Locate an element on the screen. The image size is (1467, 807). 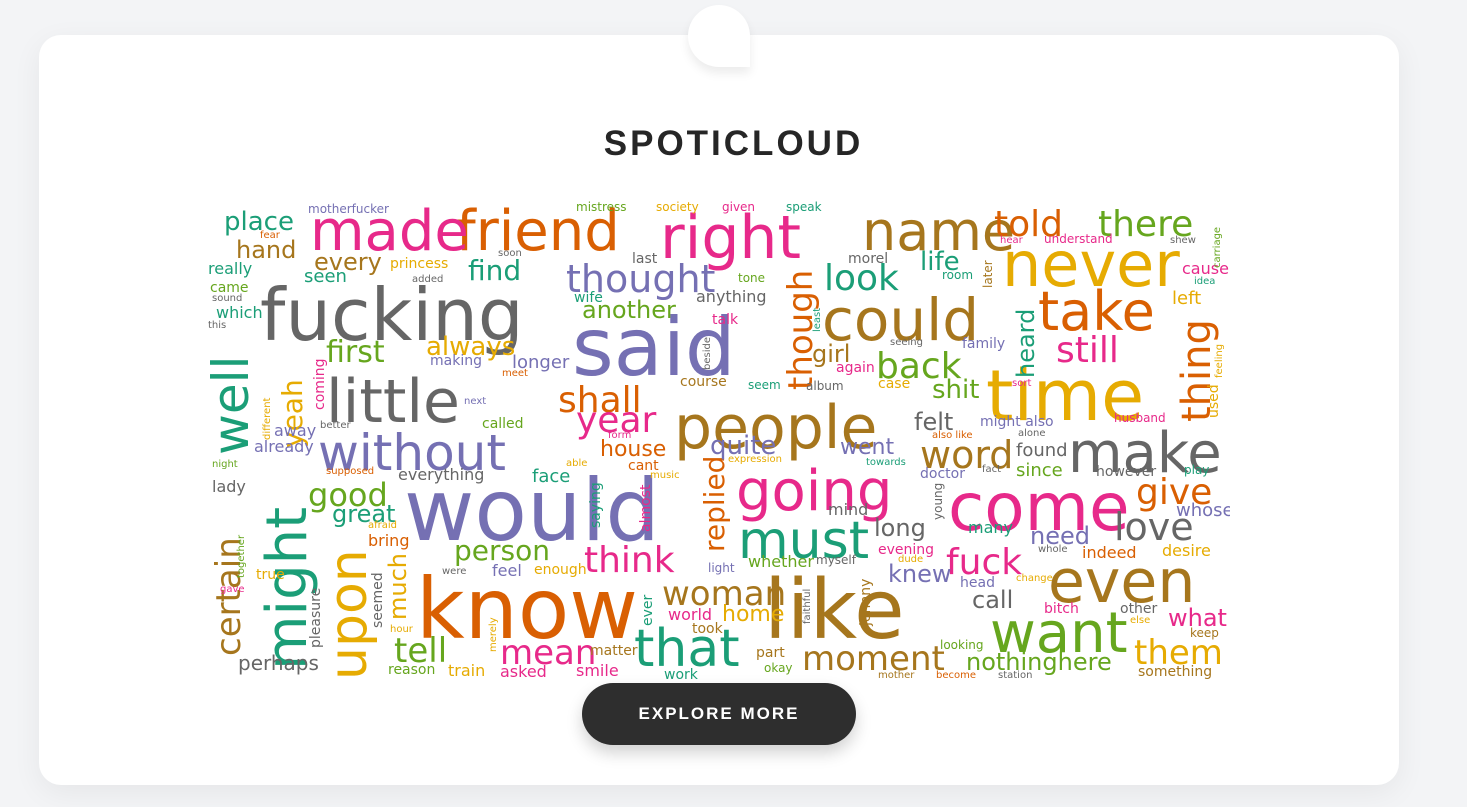
cloud-word: play is located at coordinates (1196, 470).